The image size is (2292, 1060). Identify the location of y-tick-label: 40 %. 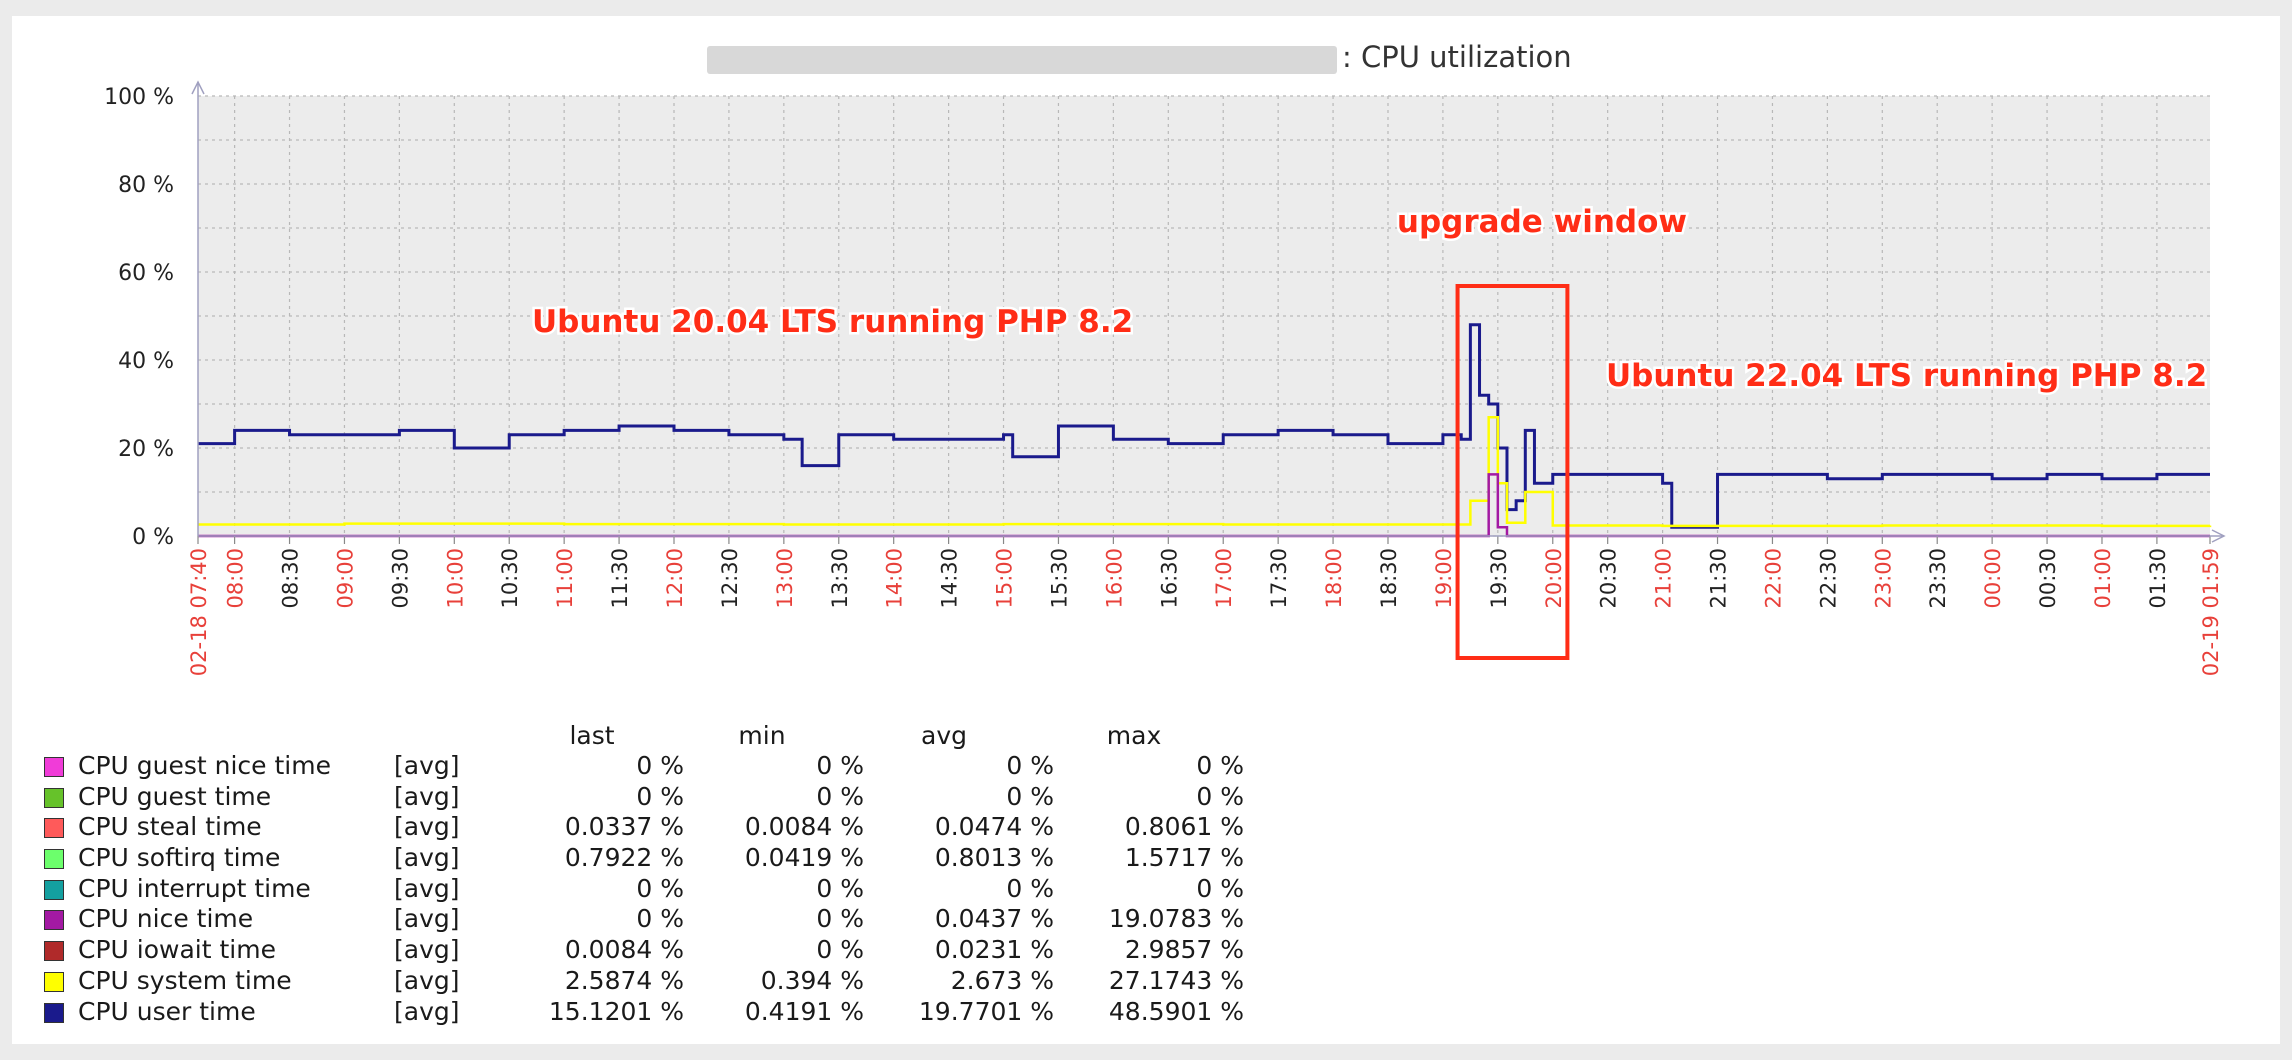
(146, 361).